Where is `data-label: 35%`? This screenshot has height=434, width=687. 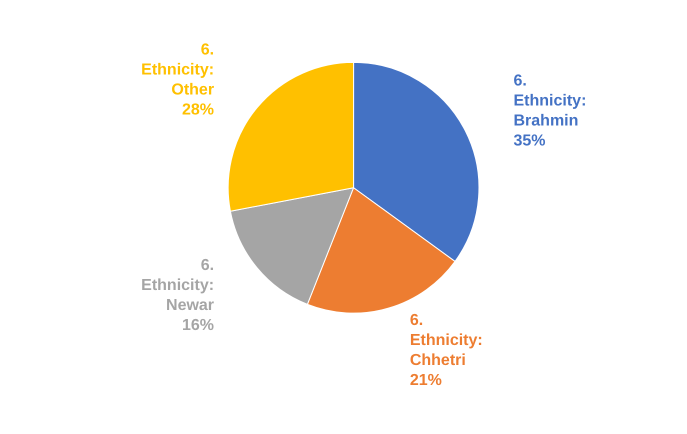
data-label: 35% is located at coordinates (530, 141).